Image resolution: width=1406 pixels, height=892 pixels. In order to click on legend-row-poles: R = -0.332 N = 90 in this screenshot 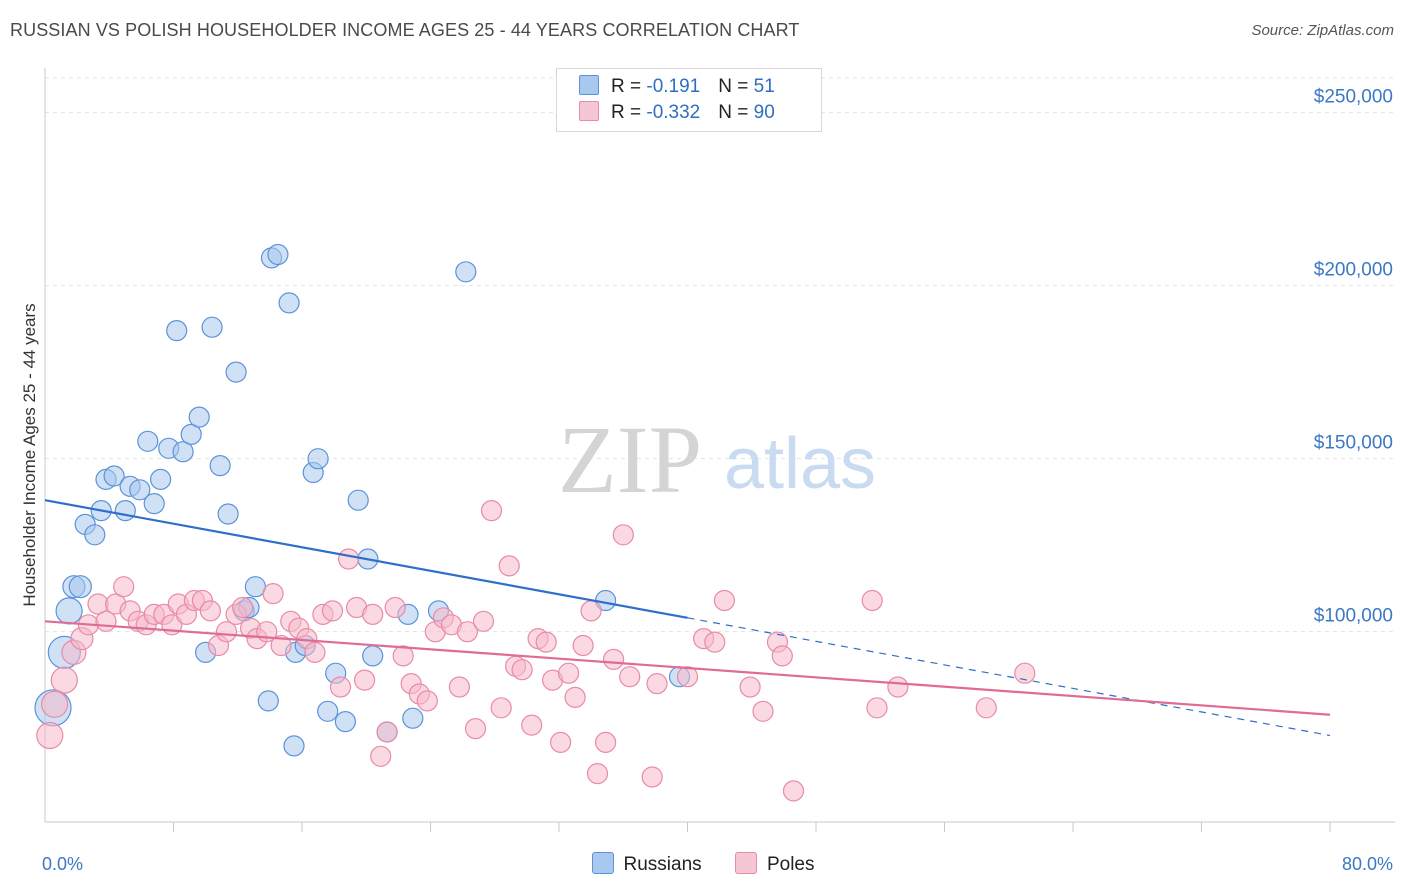, I will do `click(677, 114)`.